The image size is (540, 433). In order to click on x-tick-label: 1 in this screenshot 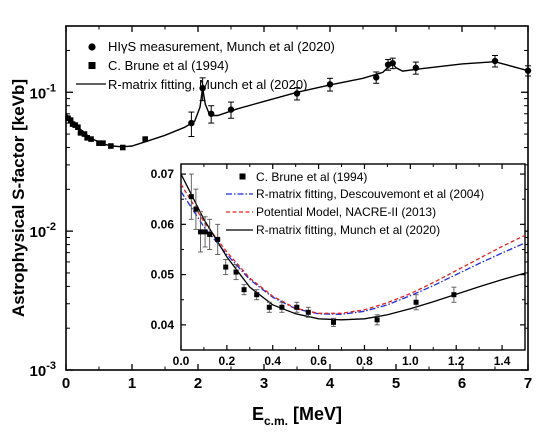, I will do `click(132, 383)`.